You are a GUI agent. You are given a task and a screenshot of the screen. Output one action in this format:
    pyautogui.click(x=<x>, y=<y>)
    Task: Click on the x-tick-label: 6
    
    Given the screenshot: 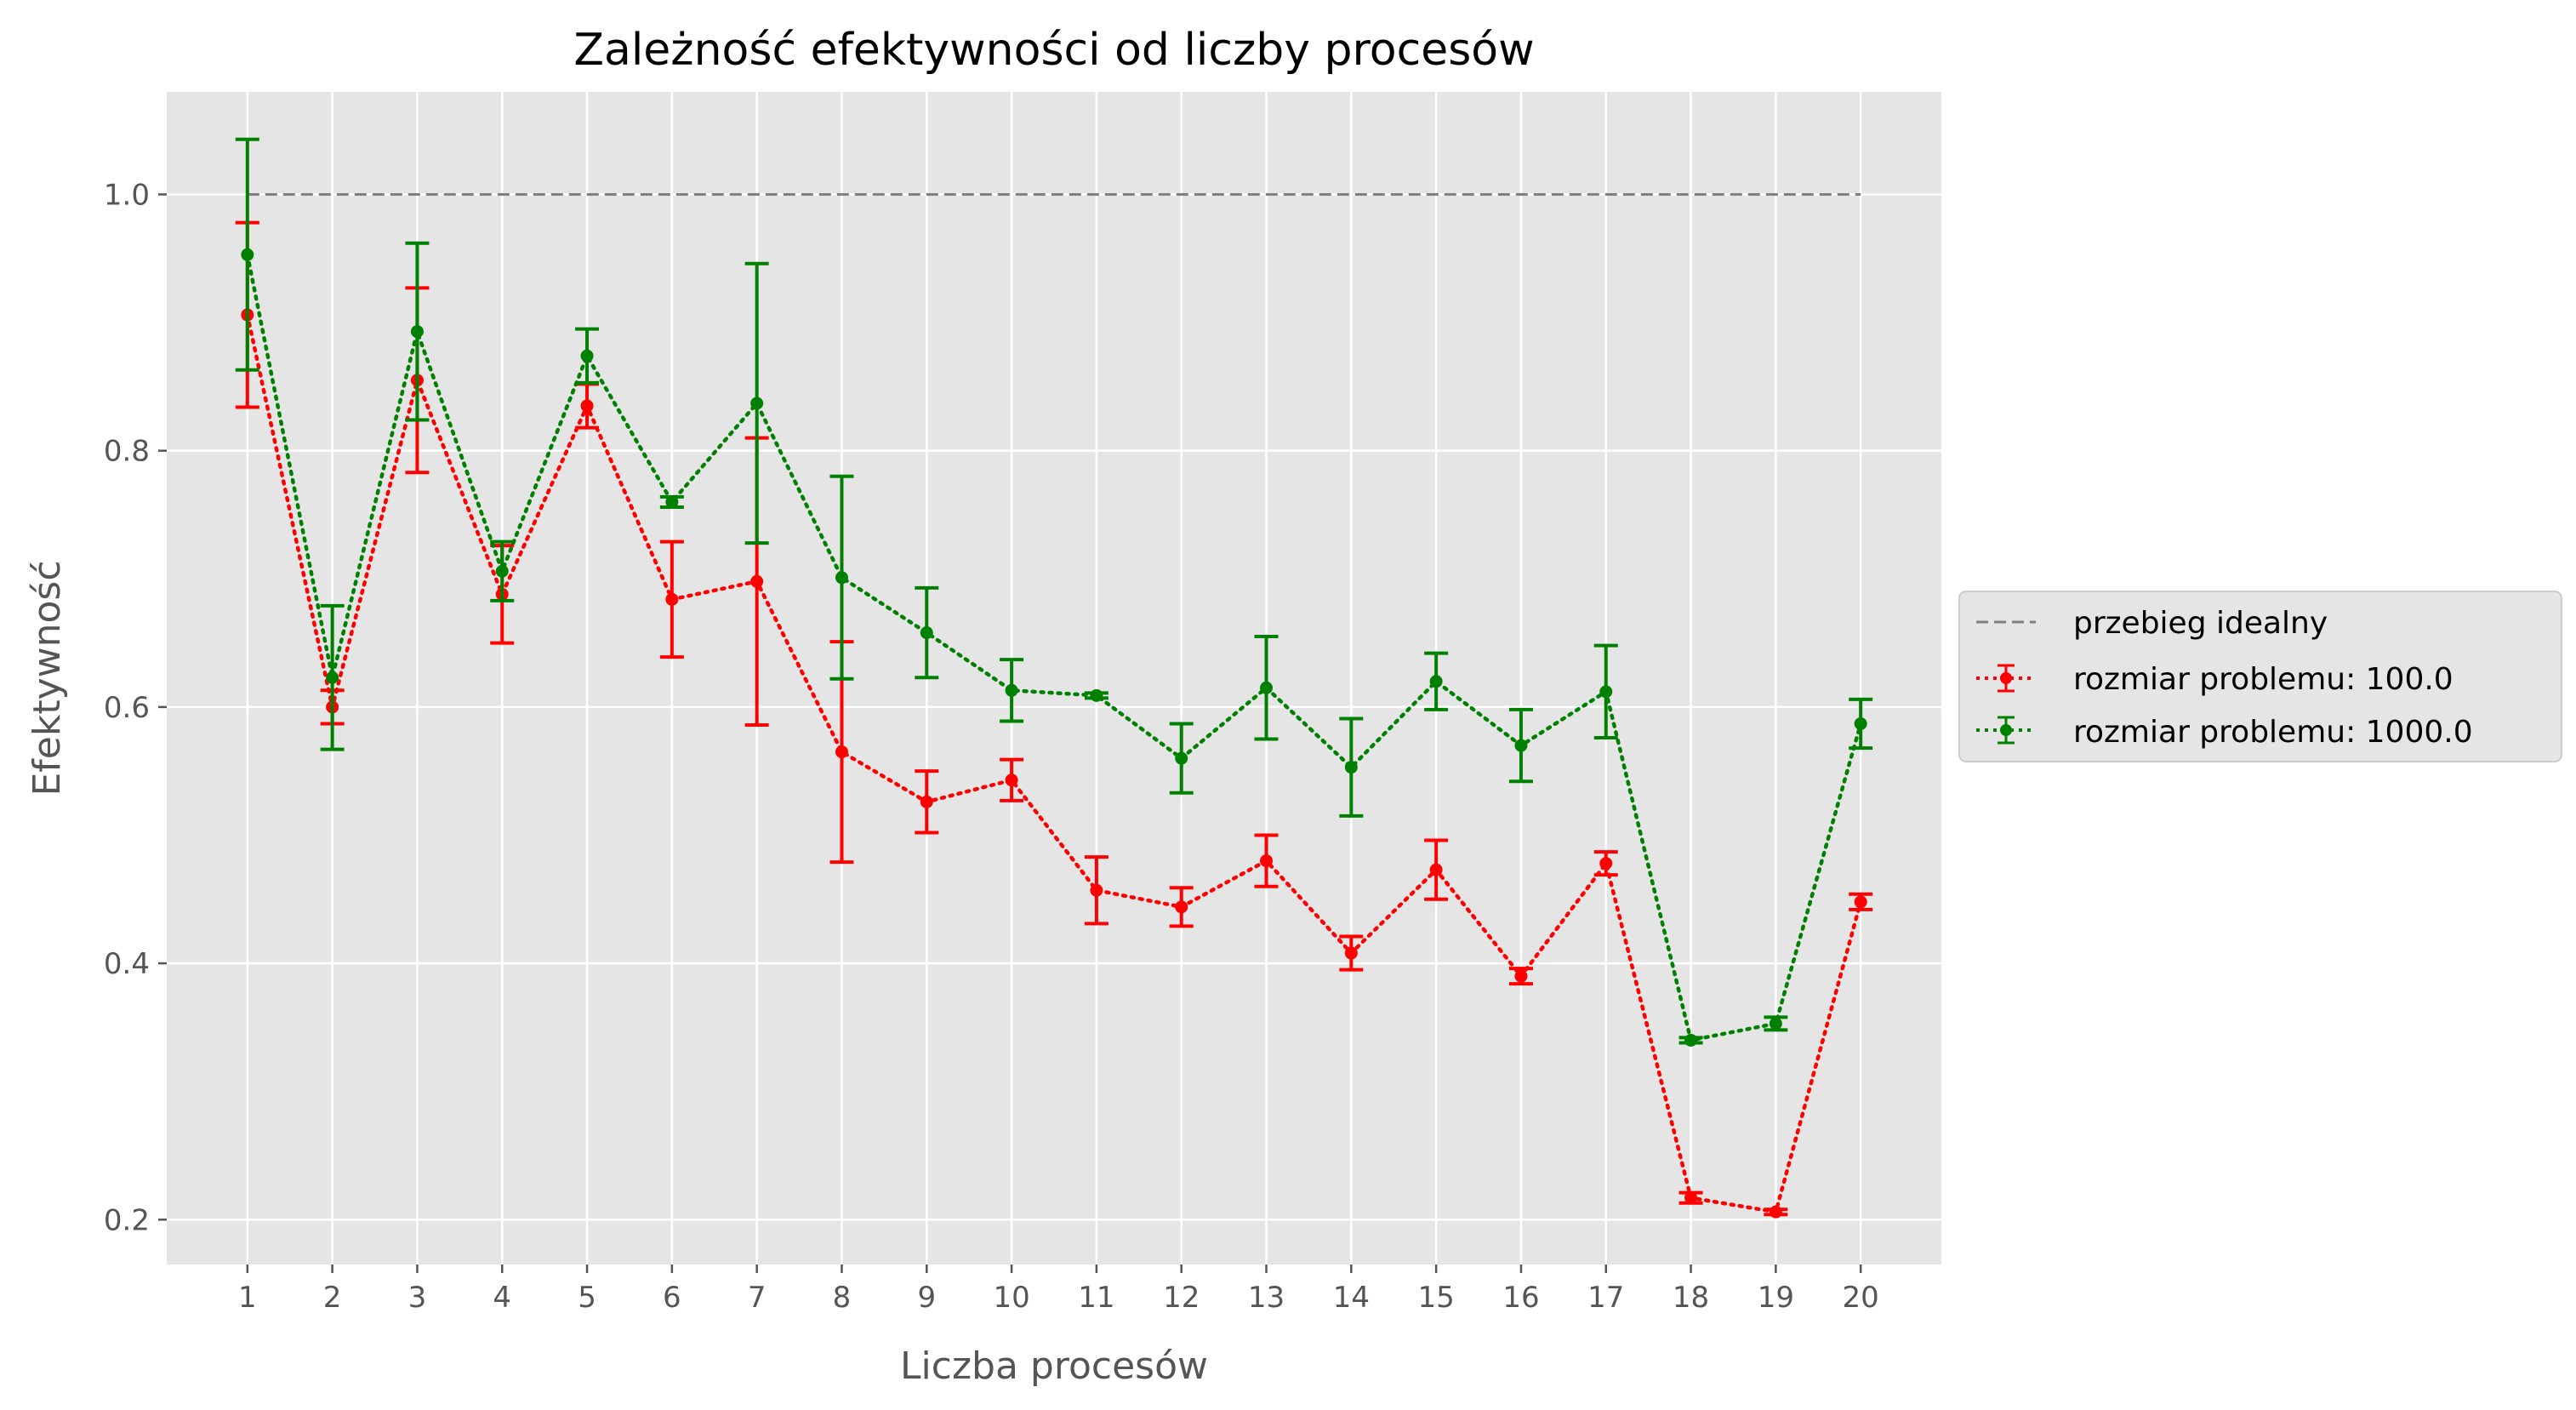 What is the action you would take?
    pyautogui.click(x=672, y=1298)
    